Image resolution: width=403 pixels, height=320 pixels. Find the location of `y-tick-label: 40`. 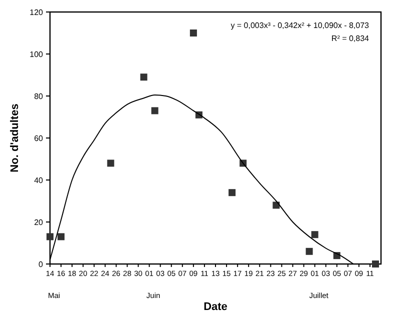

y-tick-label: 40 is located at coordinates (39, 180).